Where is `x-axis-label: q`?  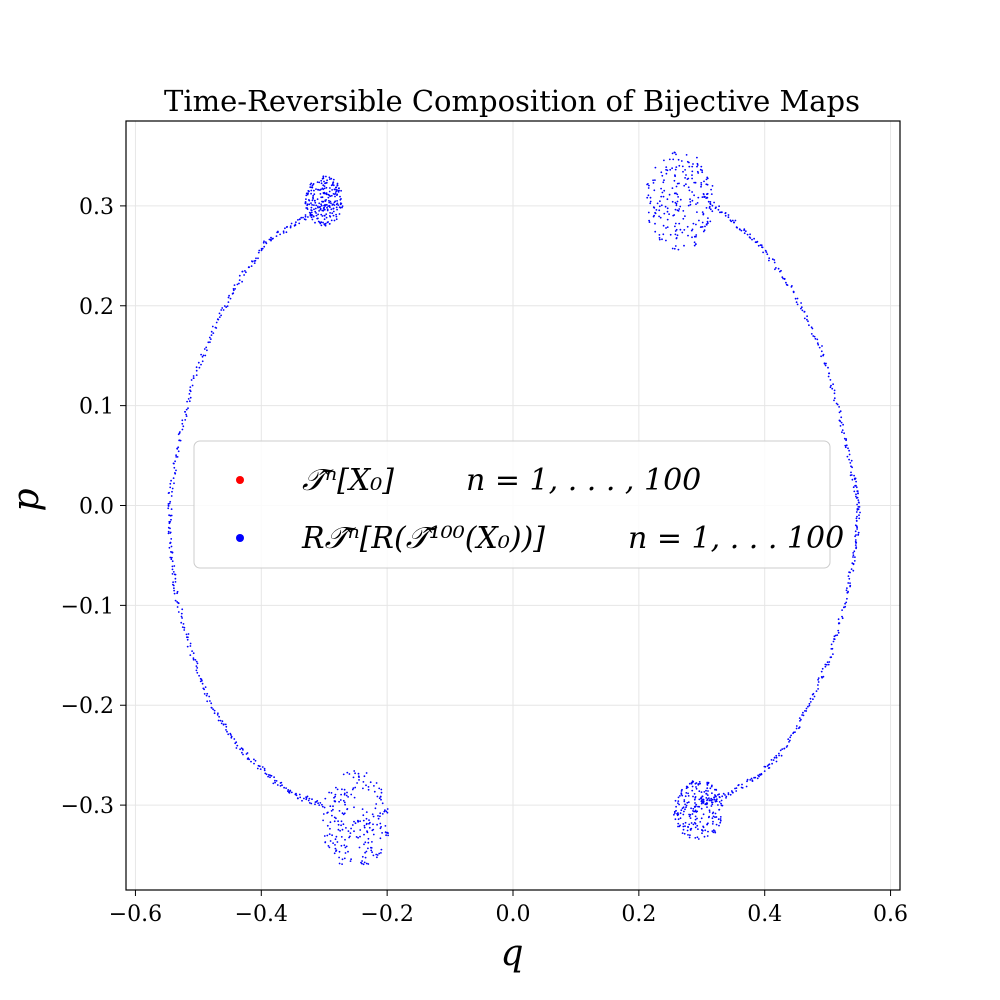 x-axis-label: q is located at coordinates (511, 953).